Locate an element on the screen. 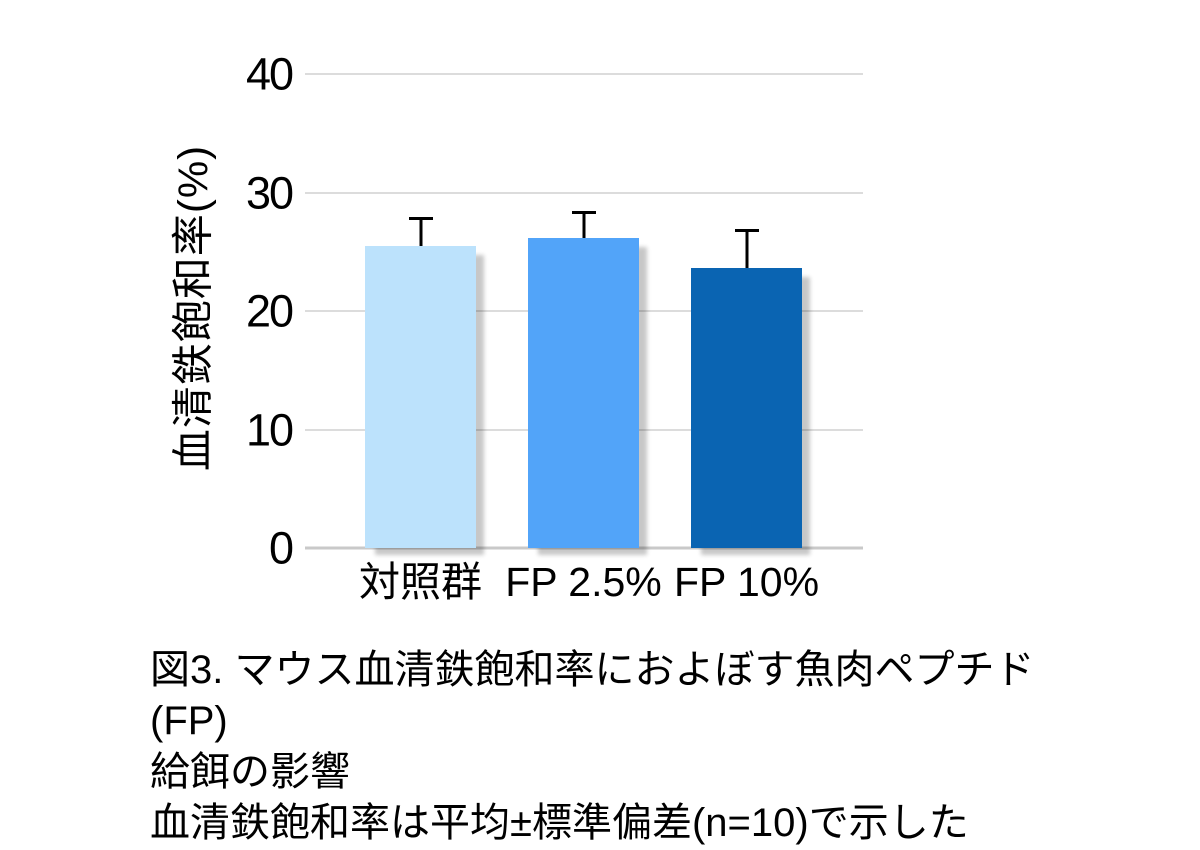  bar-2-fp is located at coordinates (583, 392).